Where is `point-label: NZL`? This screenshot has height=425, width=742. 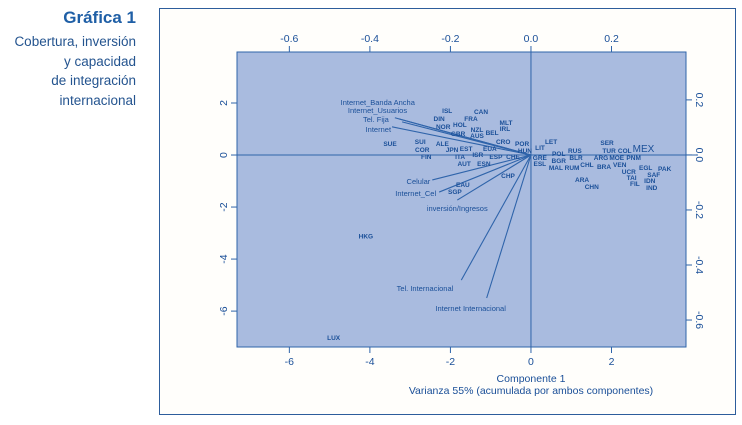 point-label: NZL is located at coordinates (477, 130).